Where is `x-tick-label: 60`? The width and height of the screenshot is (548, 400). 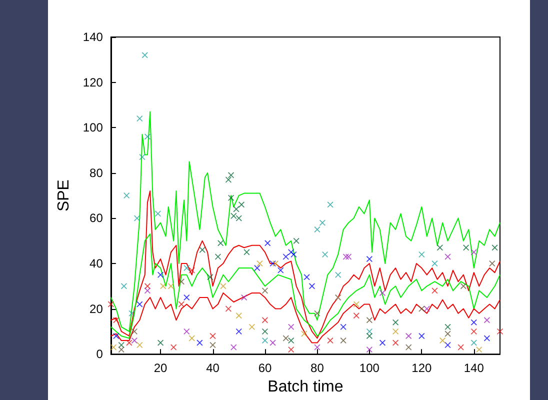 x-tick-label: 60 is located at coordinates (265, 368).